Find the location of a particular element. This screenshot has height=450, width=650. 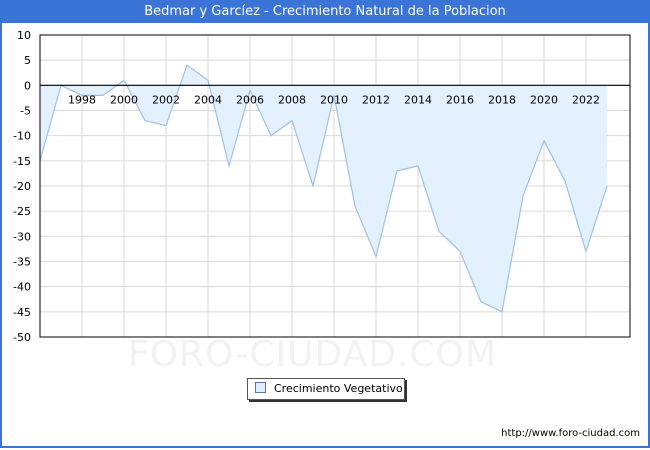

source-url: http://www.foro-ciudad.com is located at coordinates (570, 433).